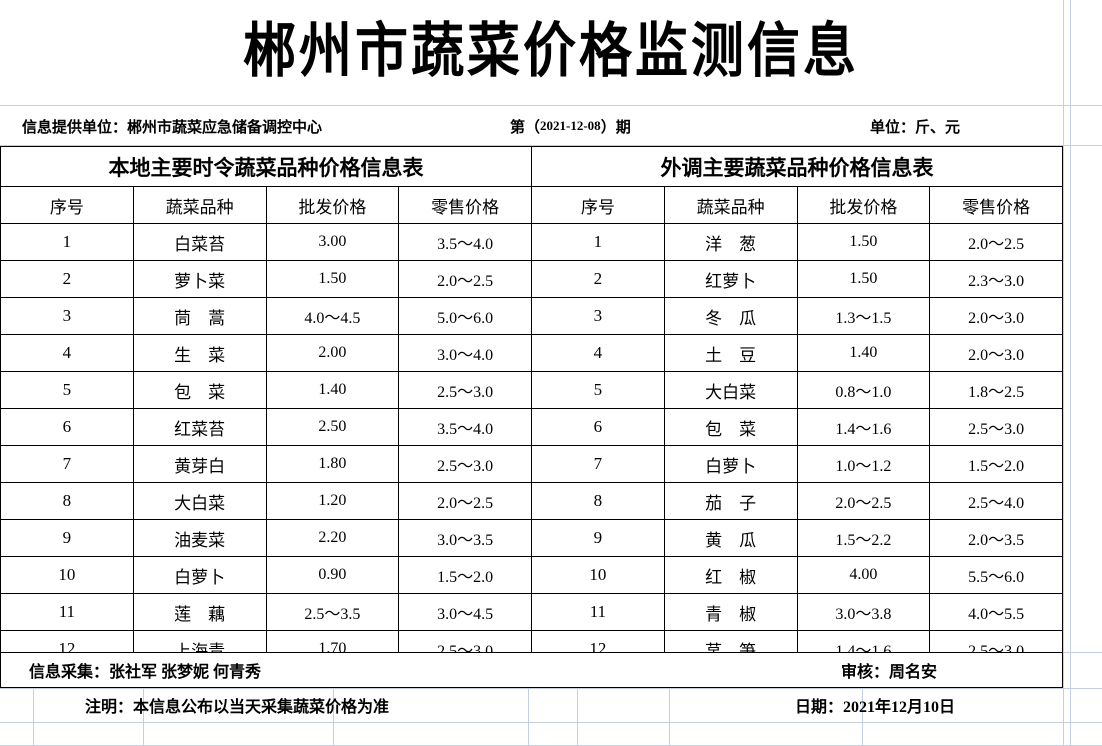  Describe the element at coordinates (863, 538) in the screenshot. I see `cell-right-whole: 1.5～2.2` at that location.